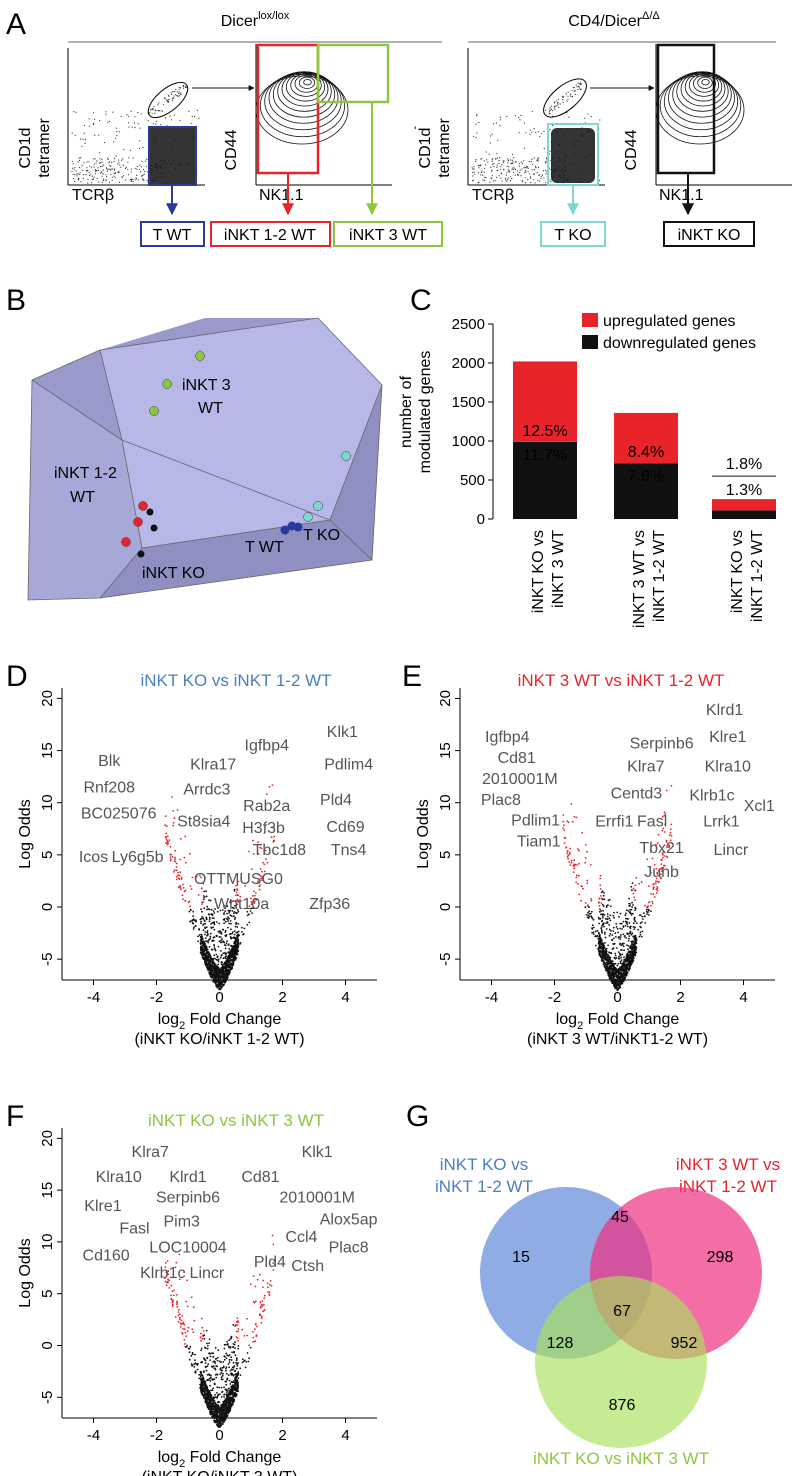 The image size is (793, 1476). Describe the element at coordinates (15, 1116) in the screenshot. I see `panel-label-f: F` at that location.